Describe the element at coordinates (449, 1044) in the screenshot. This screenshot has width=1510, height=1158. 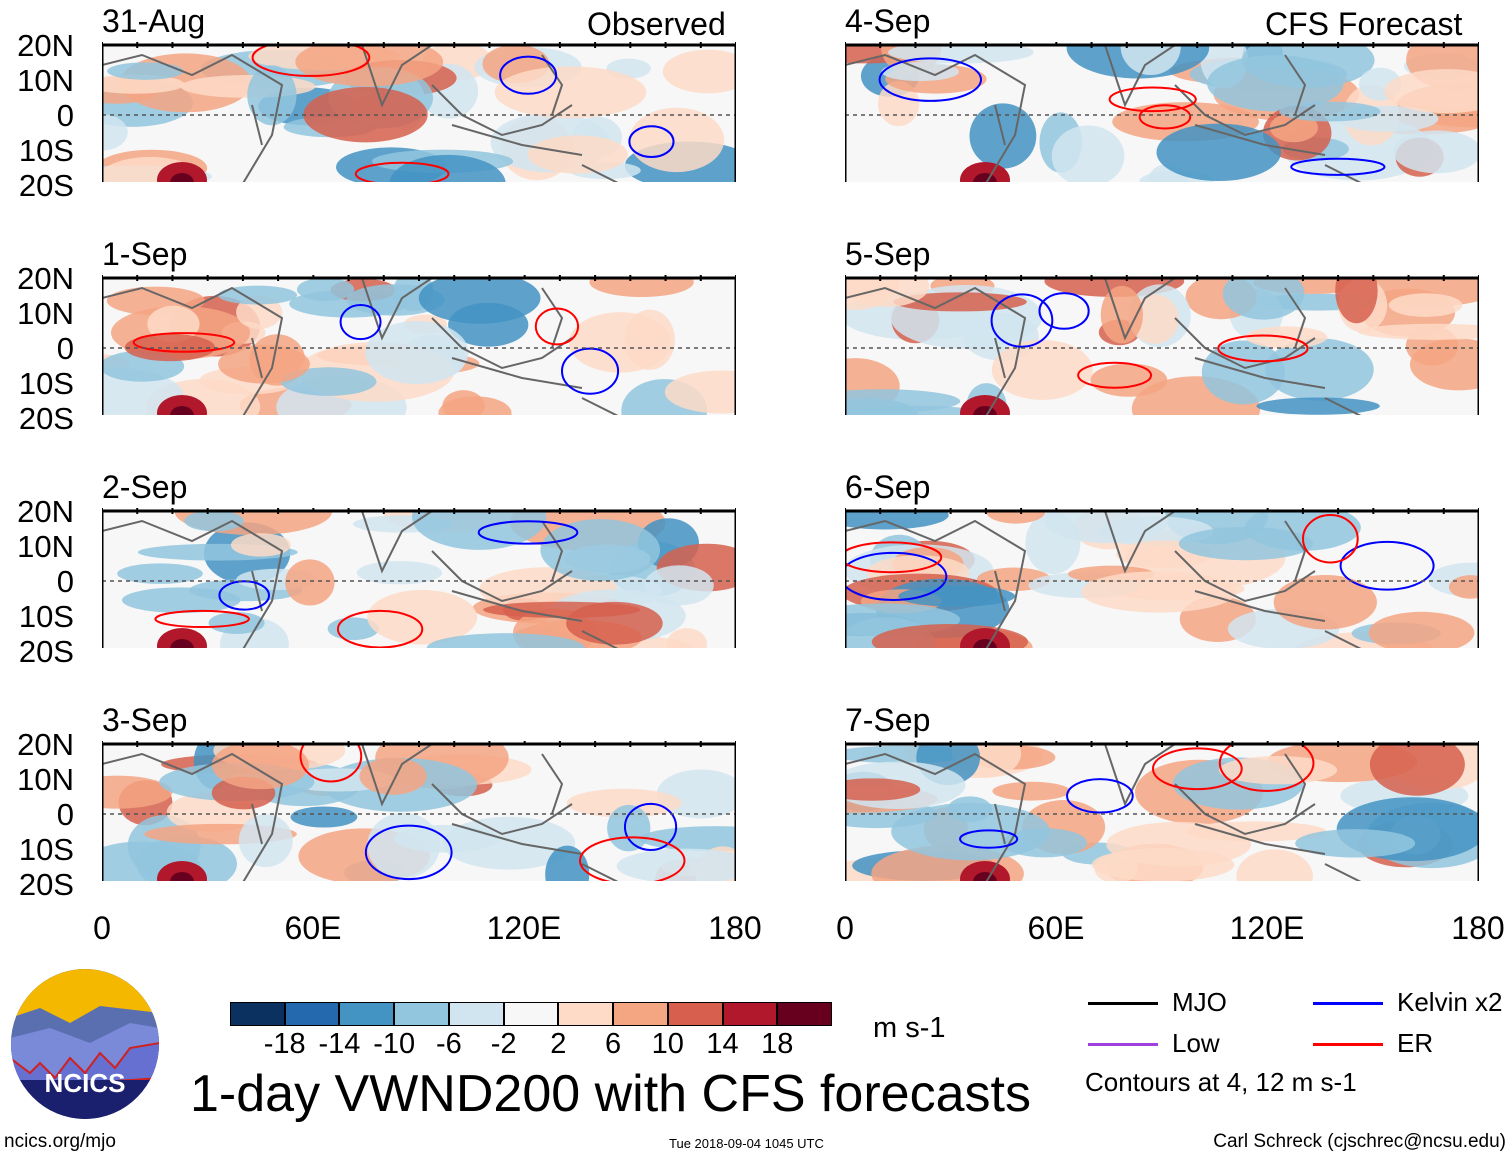
I see `colorbar-label: -6` at that location.